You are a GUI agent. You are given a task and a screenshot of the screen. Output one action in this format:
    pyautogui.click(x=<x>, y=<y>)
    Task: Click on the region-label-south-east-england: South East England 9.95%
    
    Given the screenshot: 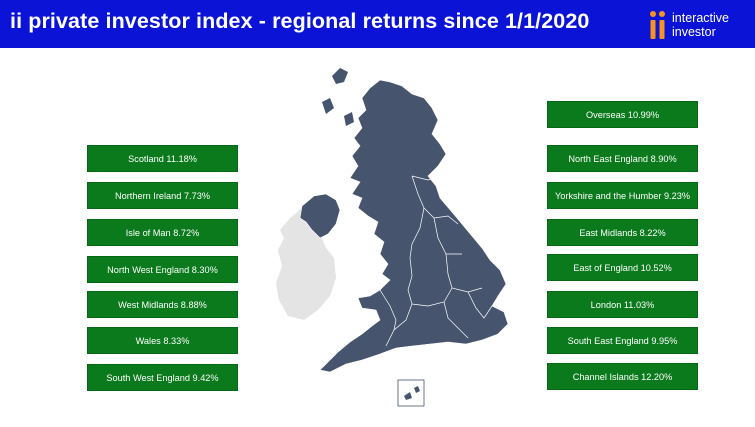 What is the action you would take?
    pyautogui.click(x=622, y=340)
    